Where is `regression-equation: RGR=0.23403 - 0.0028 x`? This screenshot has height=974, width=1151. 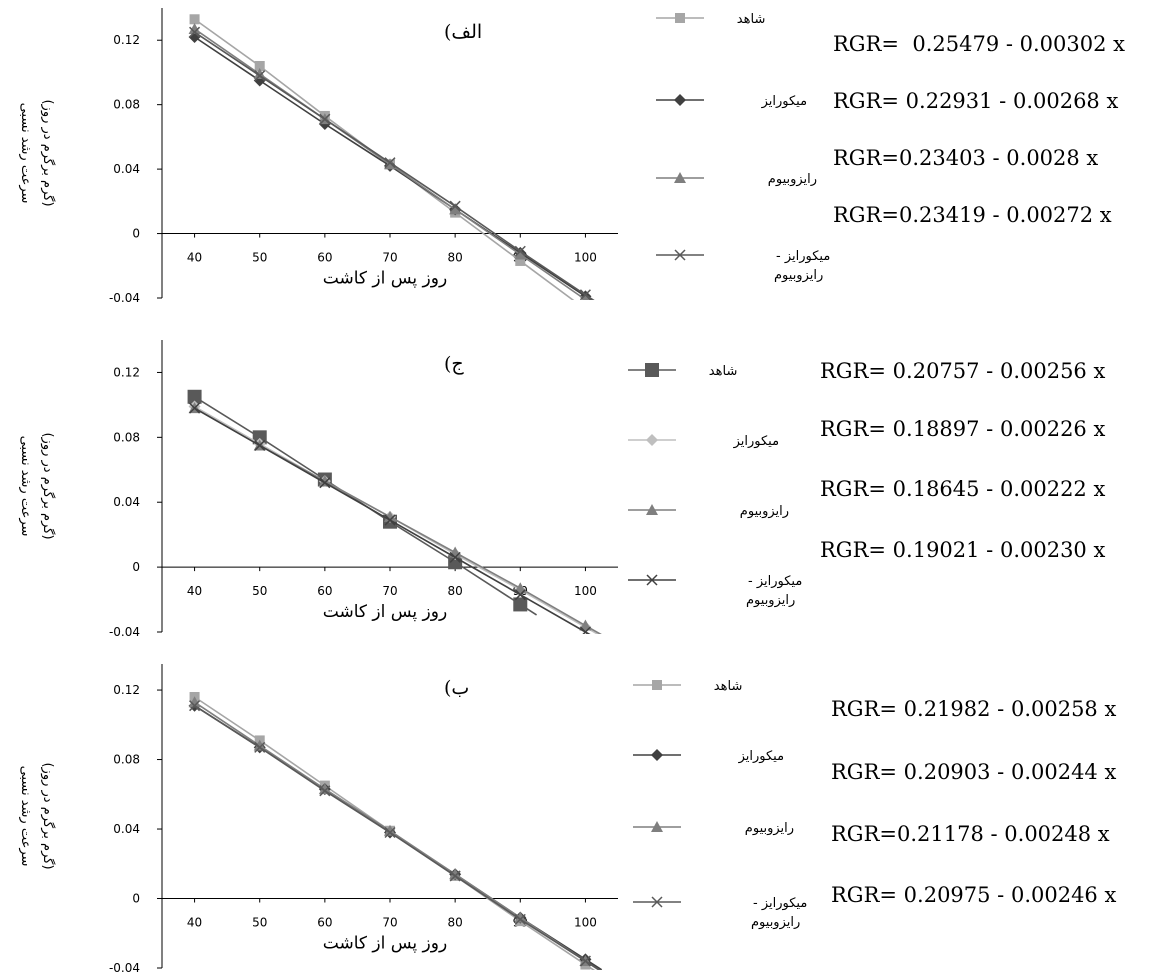 regression-equation: RGR=0.23403 - 0.0028 x is located at coordinates (966, 158).